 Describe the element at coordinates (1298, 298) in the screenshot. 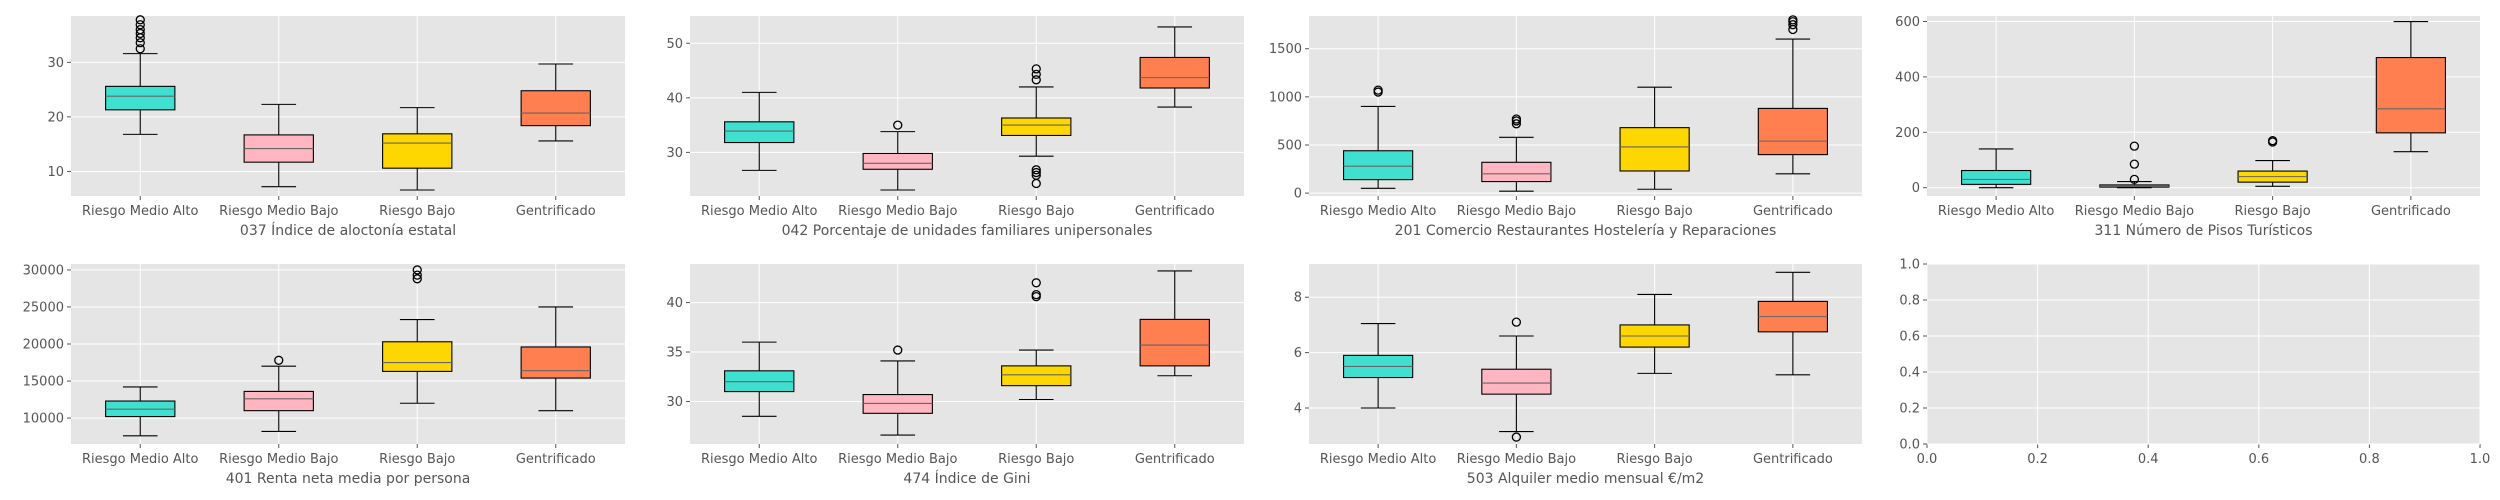

I see `y-tick-label: 8` at that location.